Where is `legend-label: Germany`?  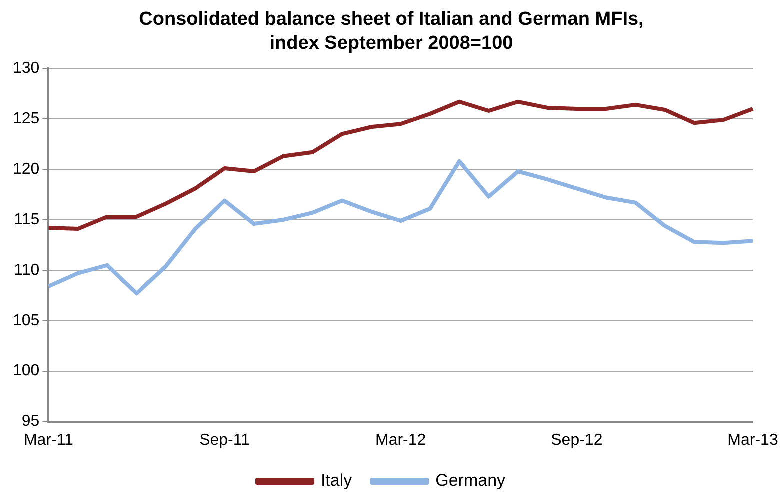 legend-label: Germany is located at coordinates (471, 480).